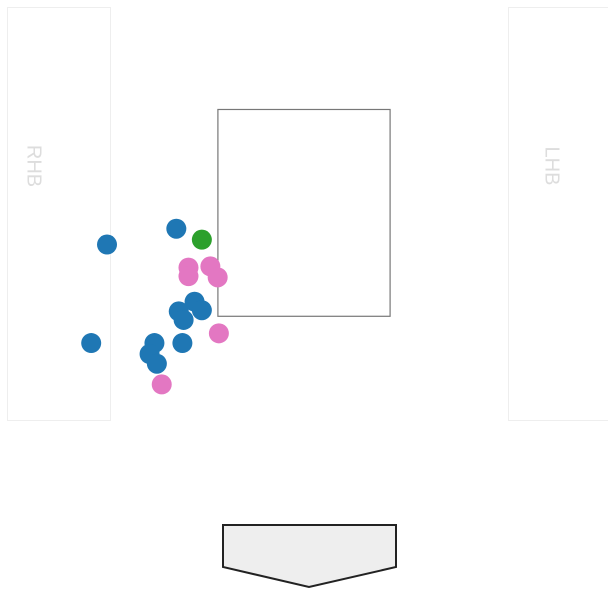 This screenshot has height=590, width=608. Describe the element at coordinates (34, 166) in the screenshot. I see `rhb-label: RHB` at that location.